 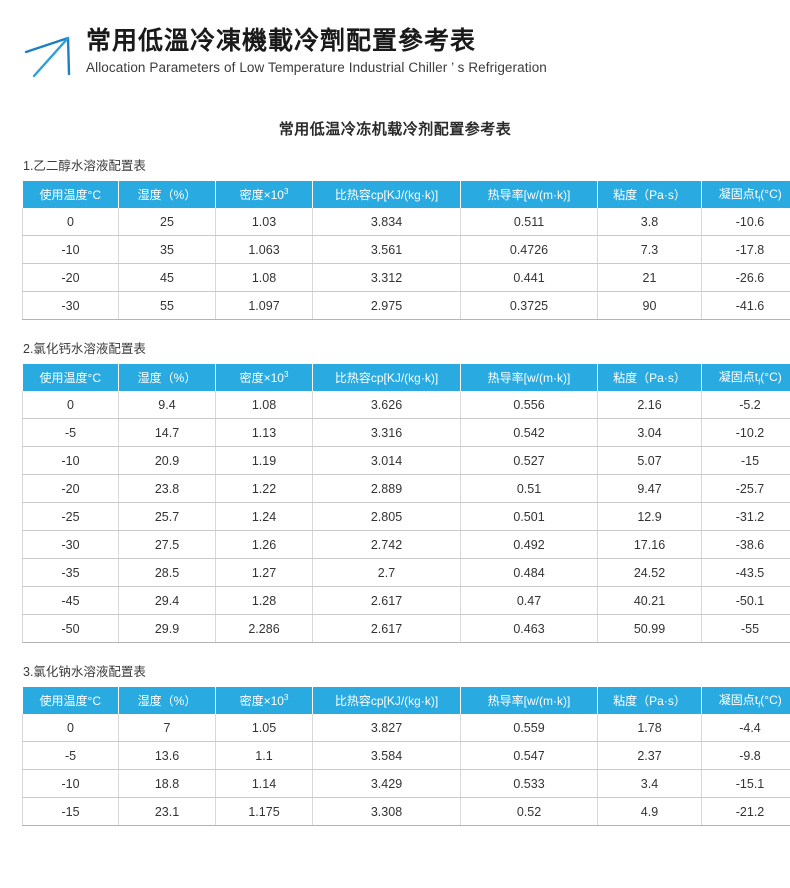 I want to click on table-cell: 1.27, so click(x=264, y=572).